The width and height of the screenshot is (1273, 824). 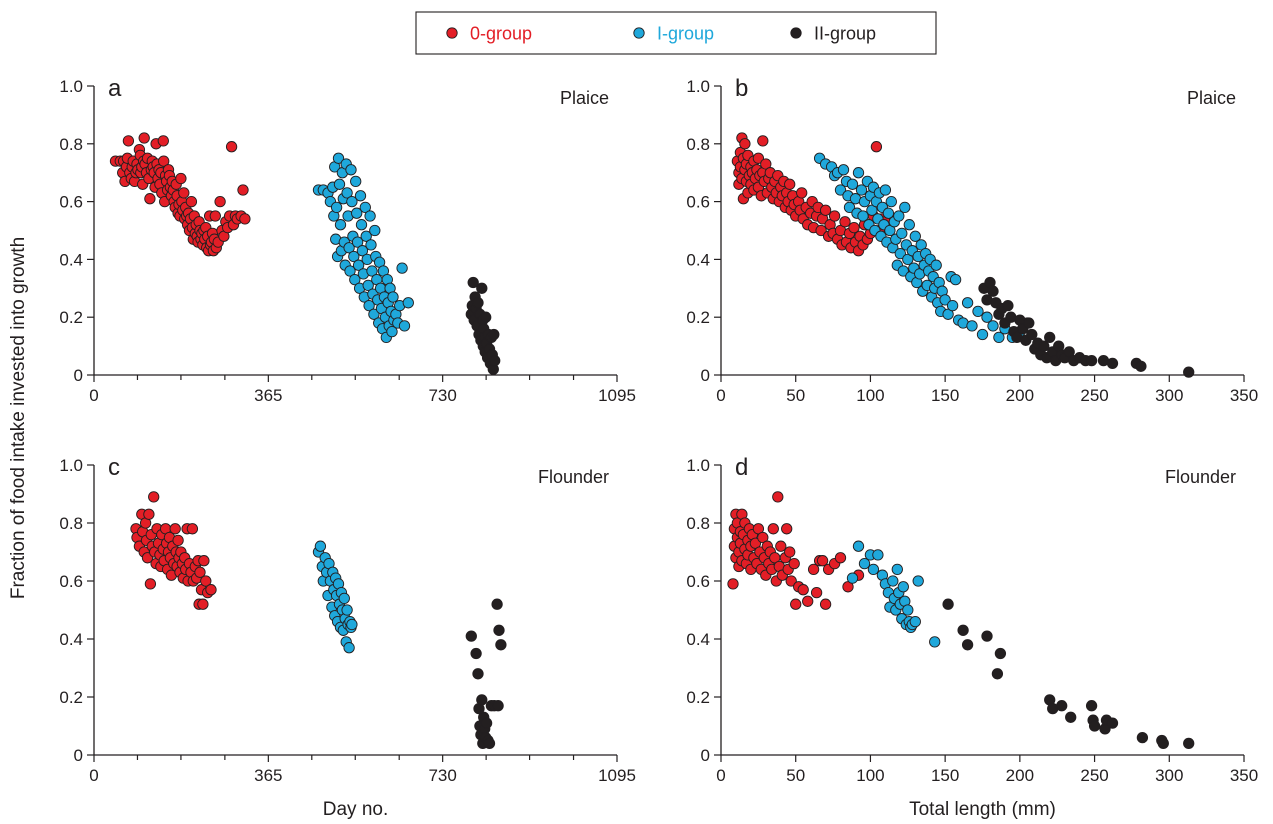 What do you see at coordinates (870, 395) in the screenshot?
I see `x-tick-label: 100` at bounding box center [870, 395].